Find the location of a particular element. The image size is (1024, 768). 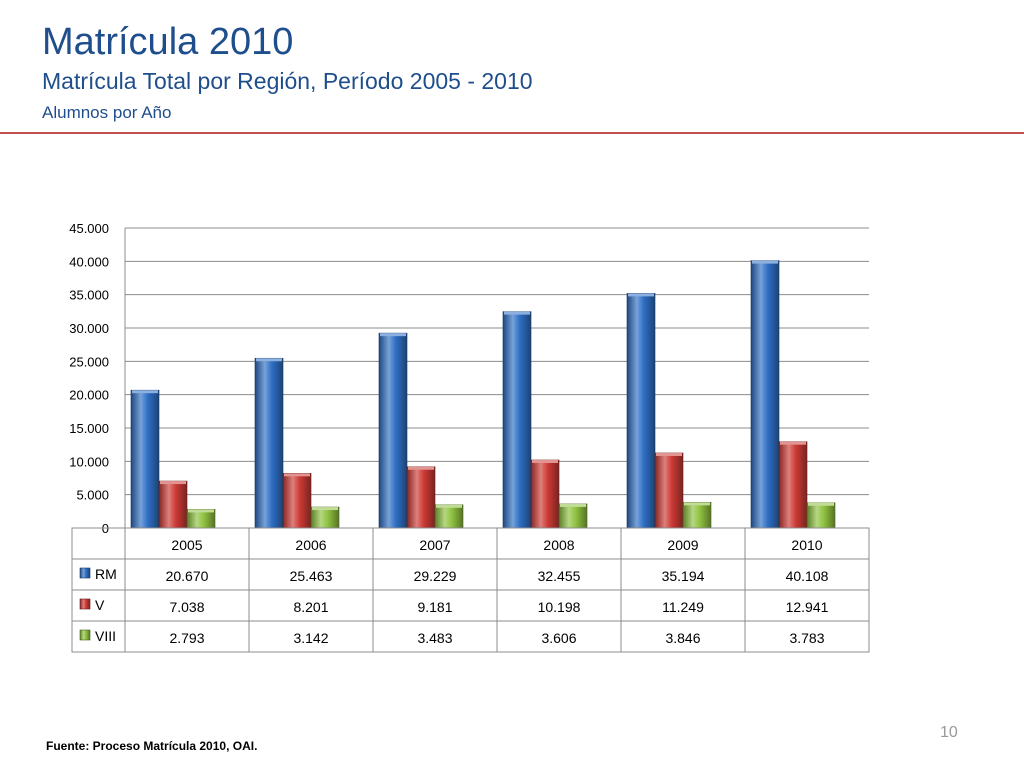

bar-rm-2008 is located at coordinates (517, 420).